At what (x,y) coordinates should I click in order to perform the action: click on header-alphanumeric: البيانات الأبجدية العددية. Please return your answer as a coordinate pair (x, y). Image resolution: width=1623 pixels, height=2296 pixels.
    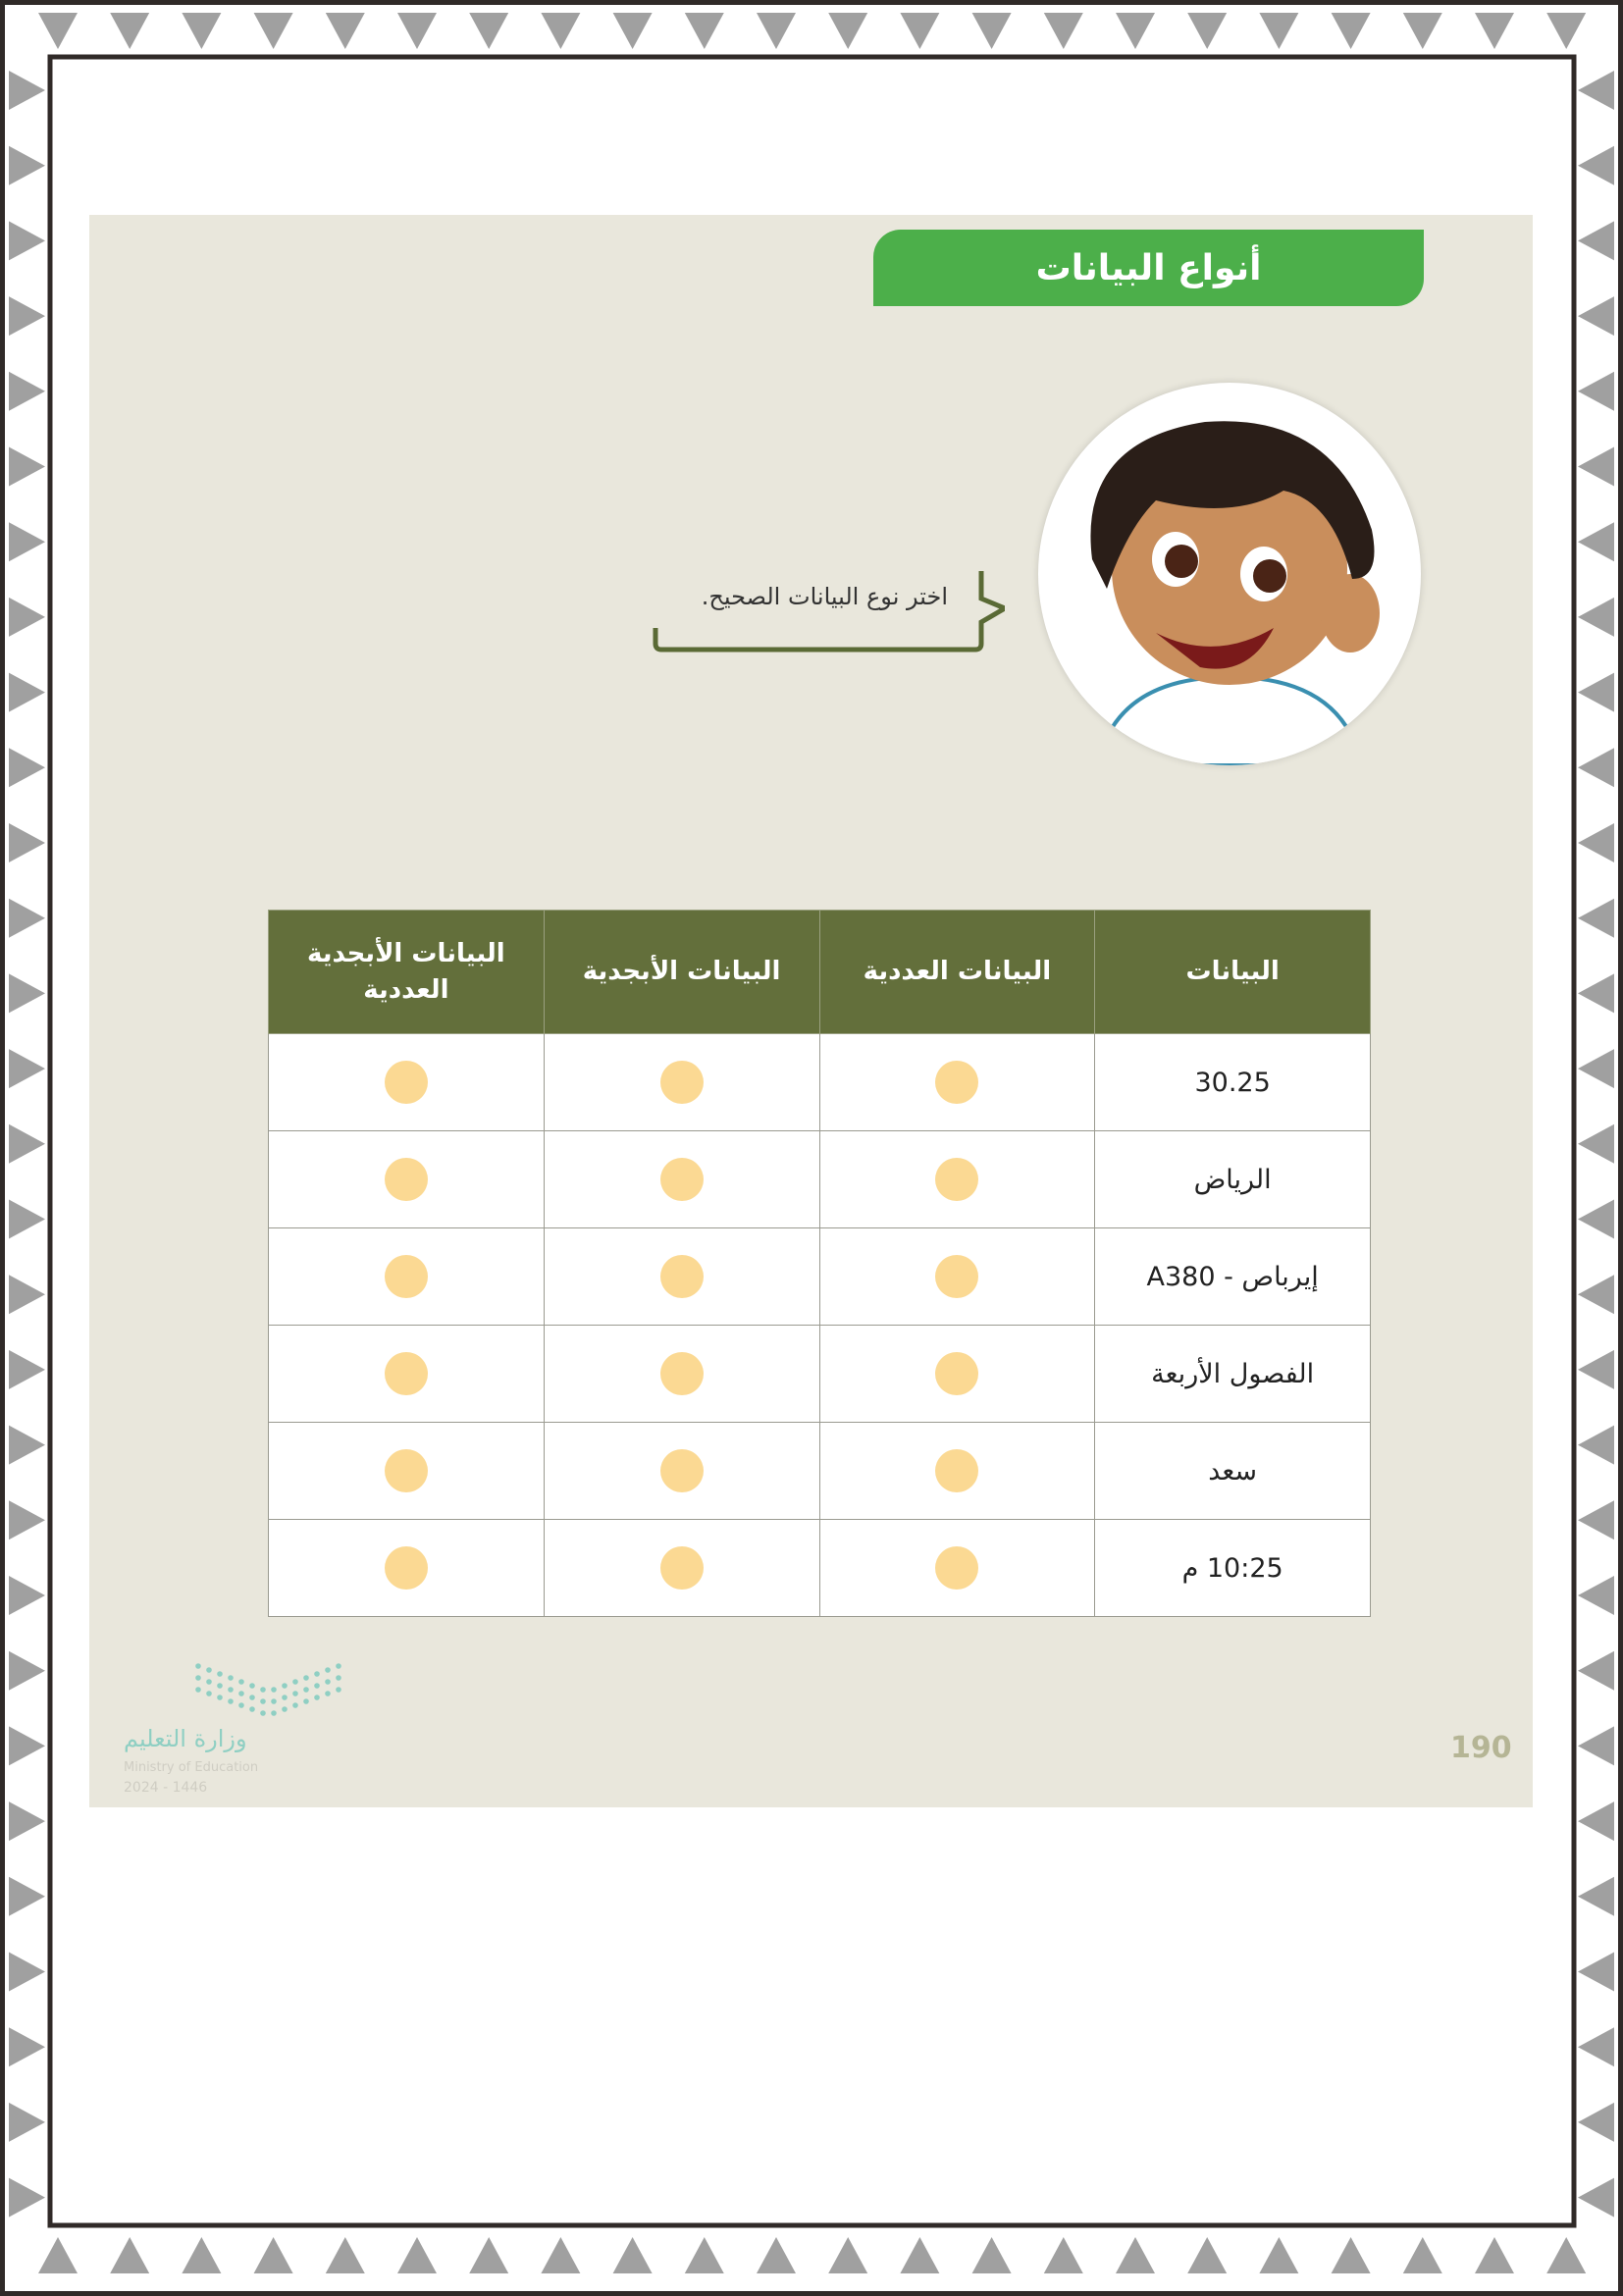
    Looking at the image, I should click on (406, 972).